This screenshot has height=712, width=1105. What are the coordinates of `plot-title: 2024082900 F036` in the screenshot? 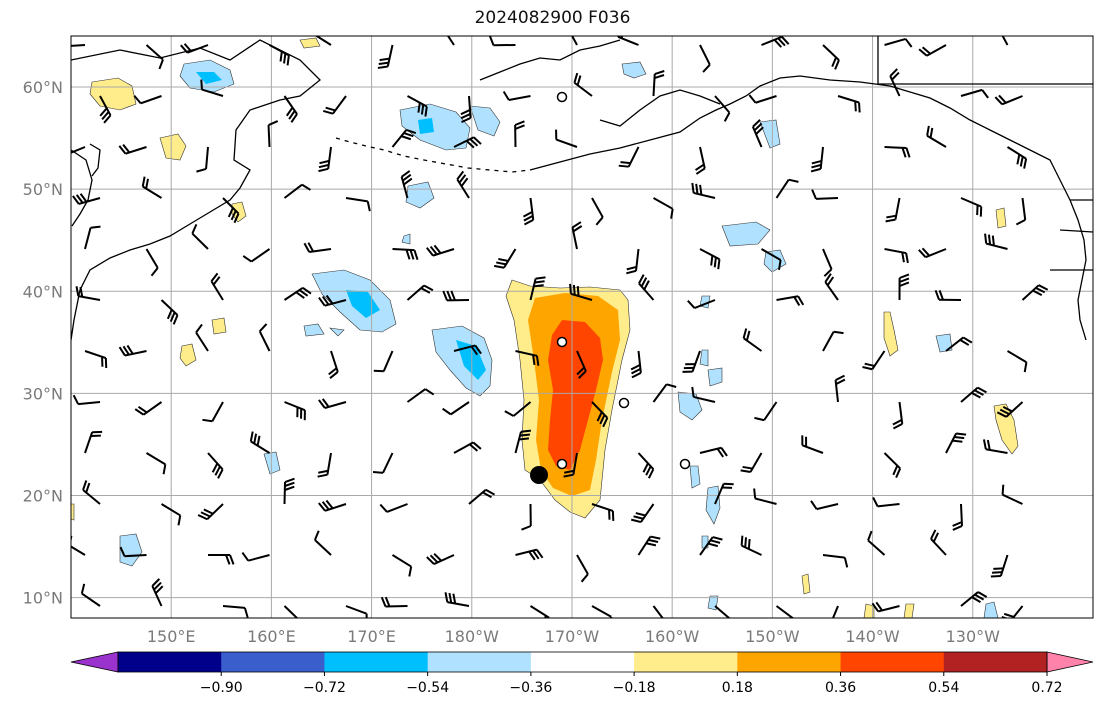 It's located at (552, 18).